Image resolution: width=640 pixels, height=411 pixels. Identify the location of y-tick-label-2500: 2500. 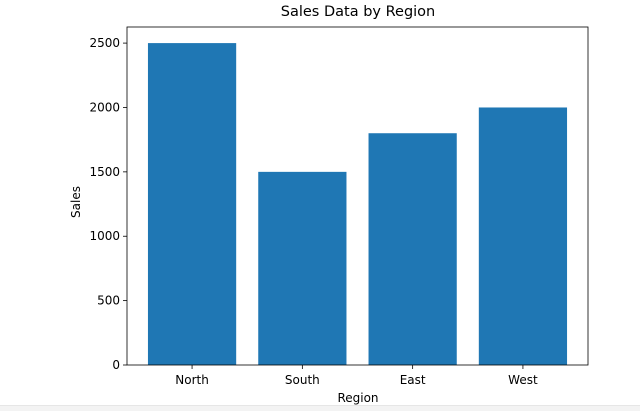
(104, 43).